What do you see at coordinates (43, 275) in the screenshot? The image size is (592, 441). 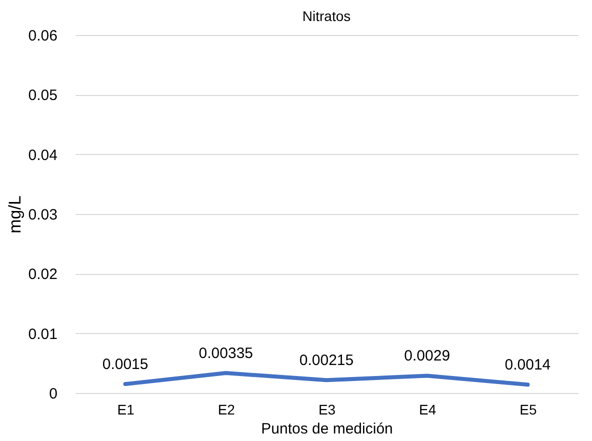 I see `y-tick-label: 0.02` at bounding box center [43, 275].